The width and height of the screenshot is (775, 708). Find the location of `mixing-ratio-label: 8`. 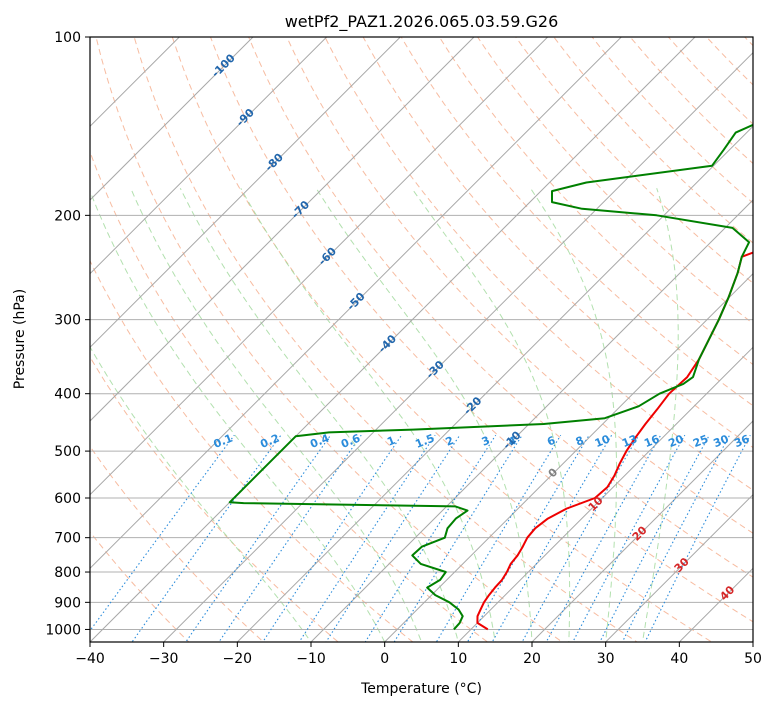

mixing-ratio-label: 8 is located at coordinates (580, 441).